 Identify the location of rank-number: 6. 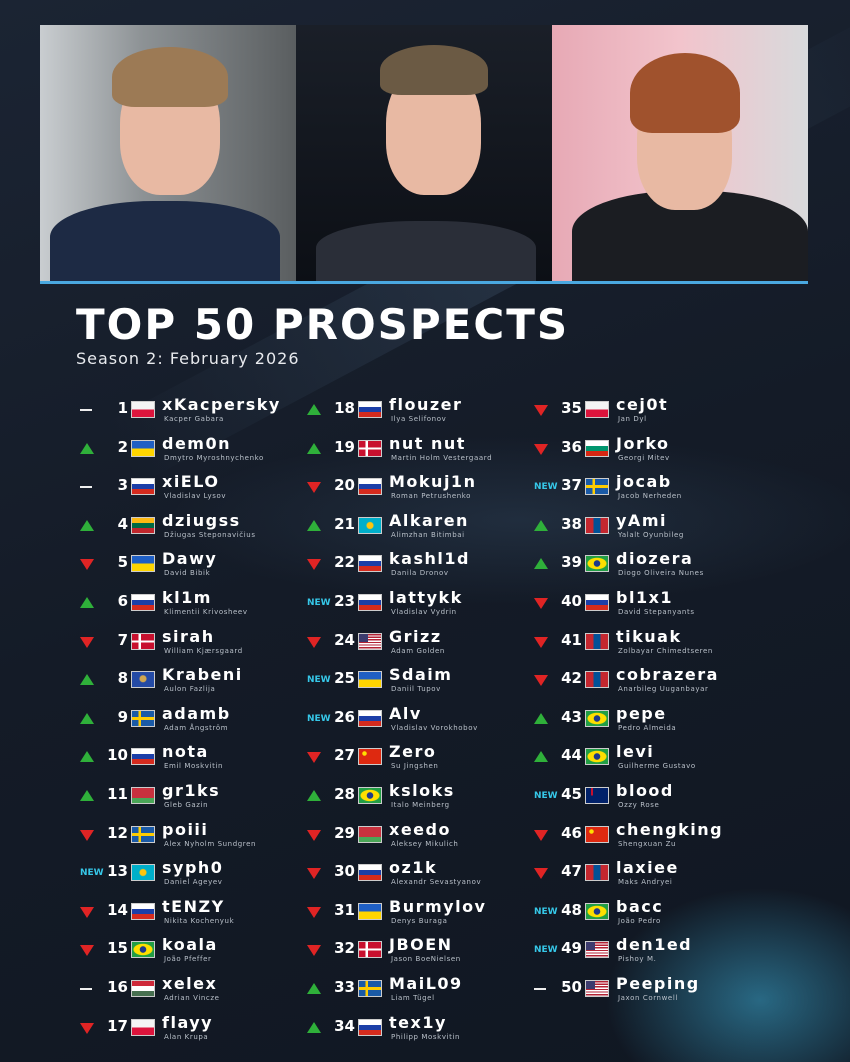
(122, 600).